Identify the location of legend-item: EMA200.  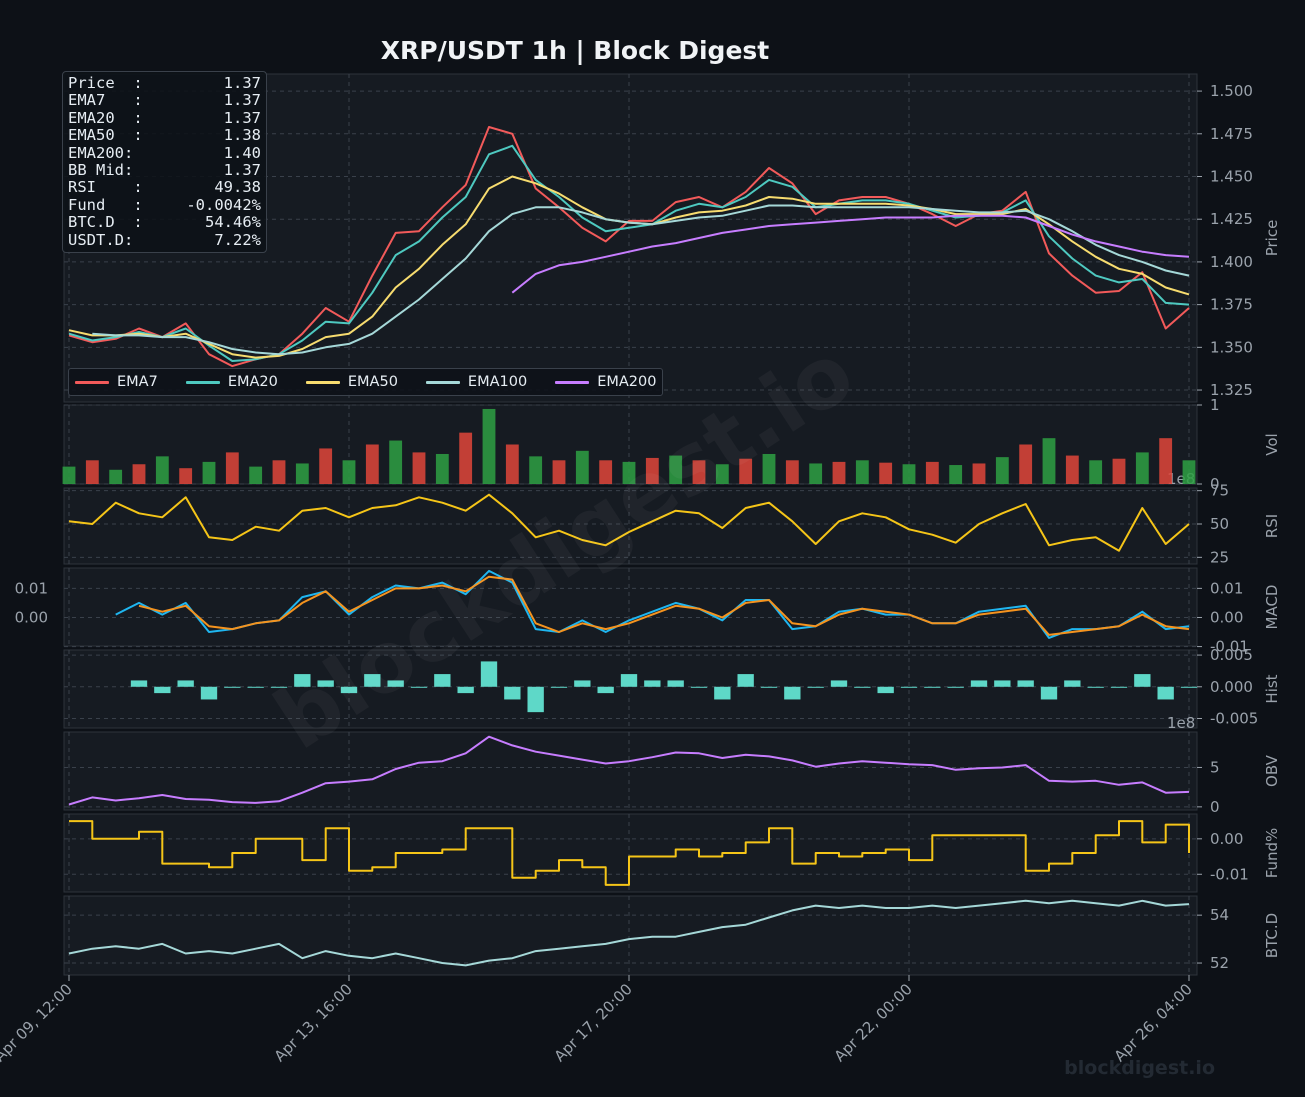
(605, 382).